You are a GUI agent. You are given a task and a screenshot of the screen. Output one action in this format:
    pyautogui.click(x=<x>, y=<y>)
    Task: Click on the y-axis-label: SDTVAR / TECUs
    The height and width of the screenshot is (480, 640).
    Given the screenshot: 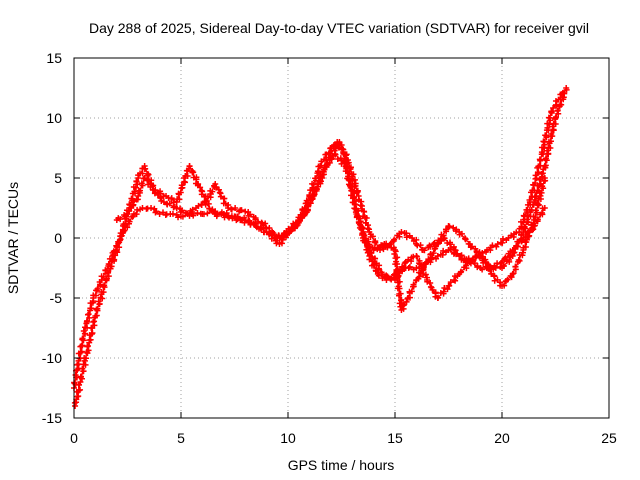 What is the action you would take?
    pyautogui.click(x=13, y=238)
    